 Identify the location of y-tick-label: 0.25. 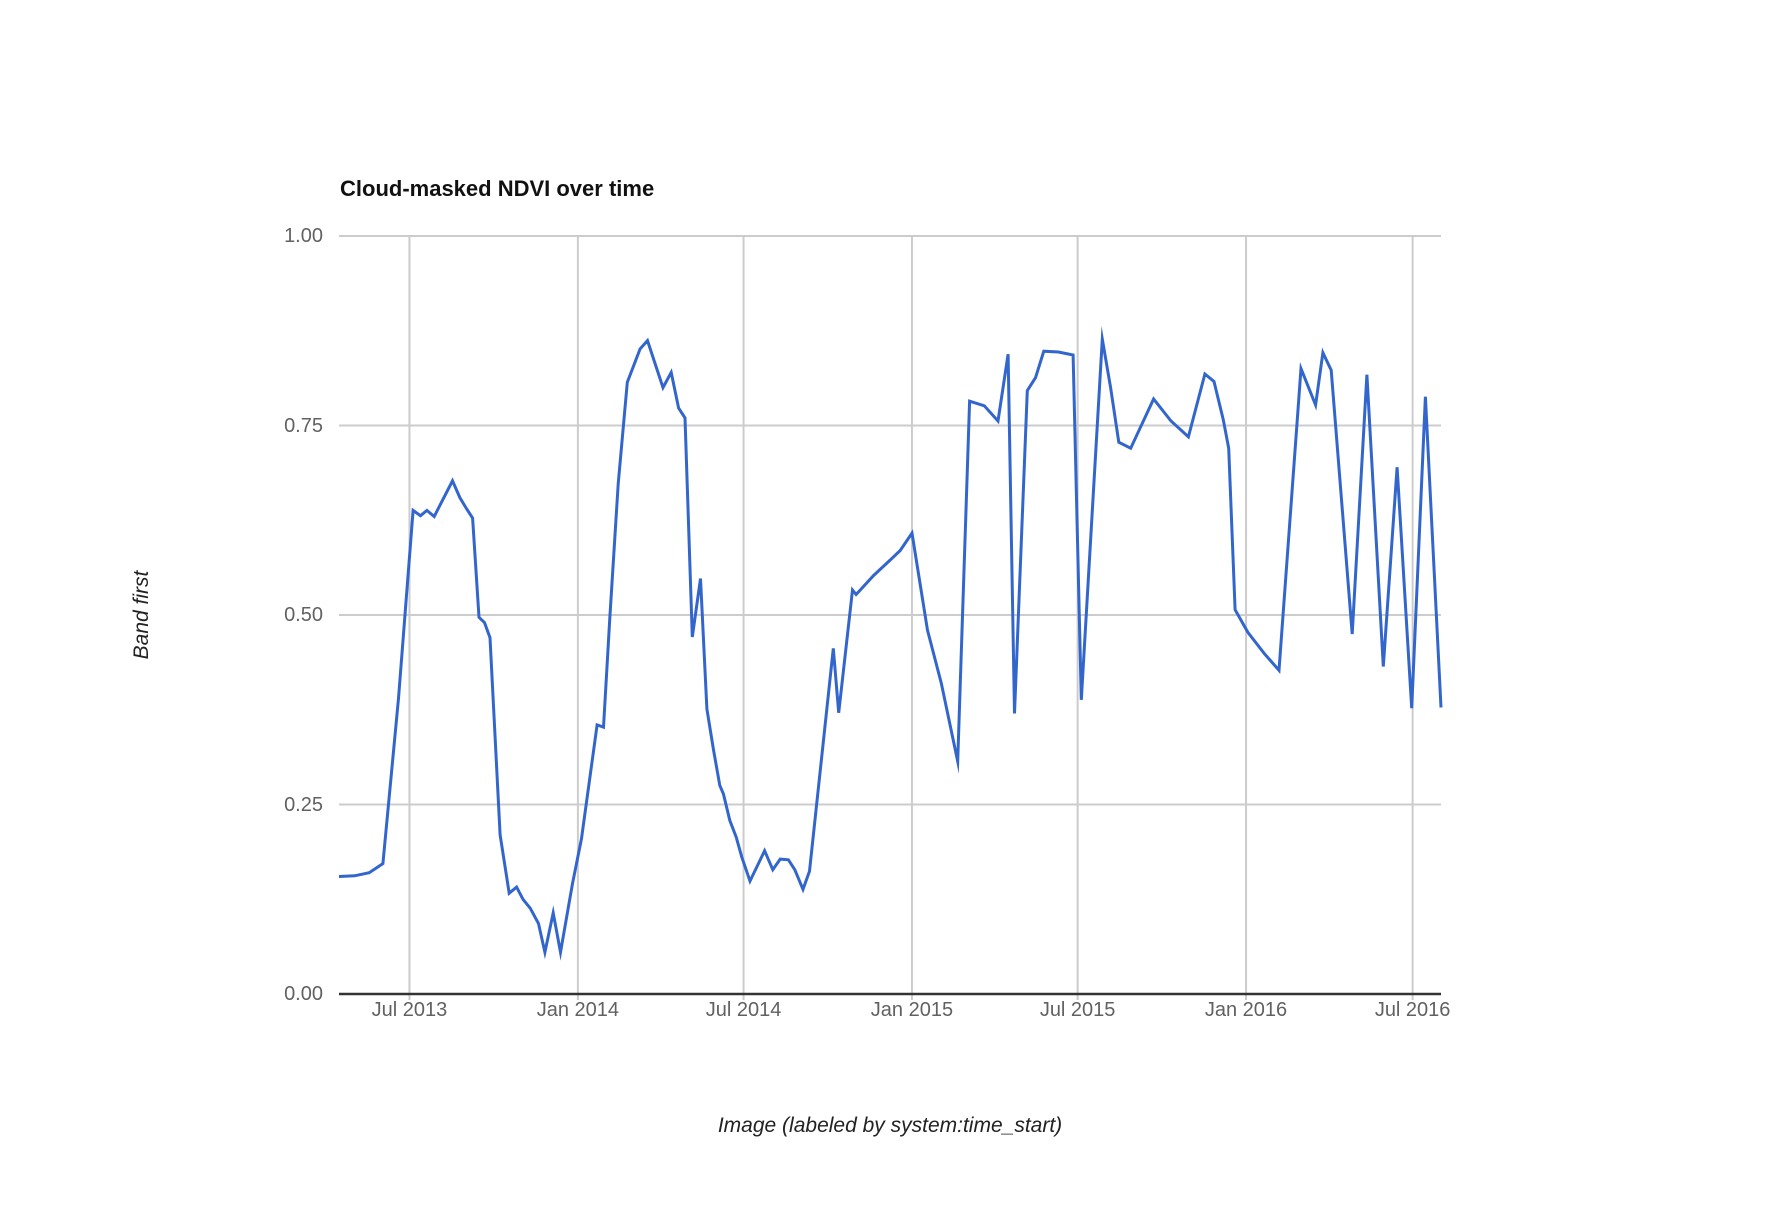
(303, 804).